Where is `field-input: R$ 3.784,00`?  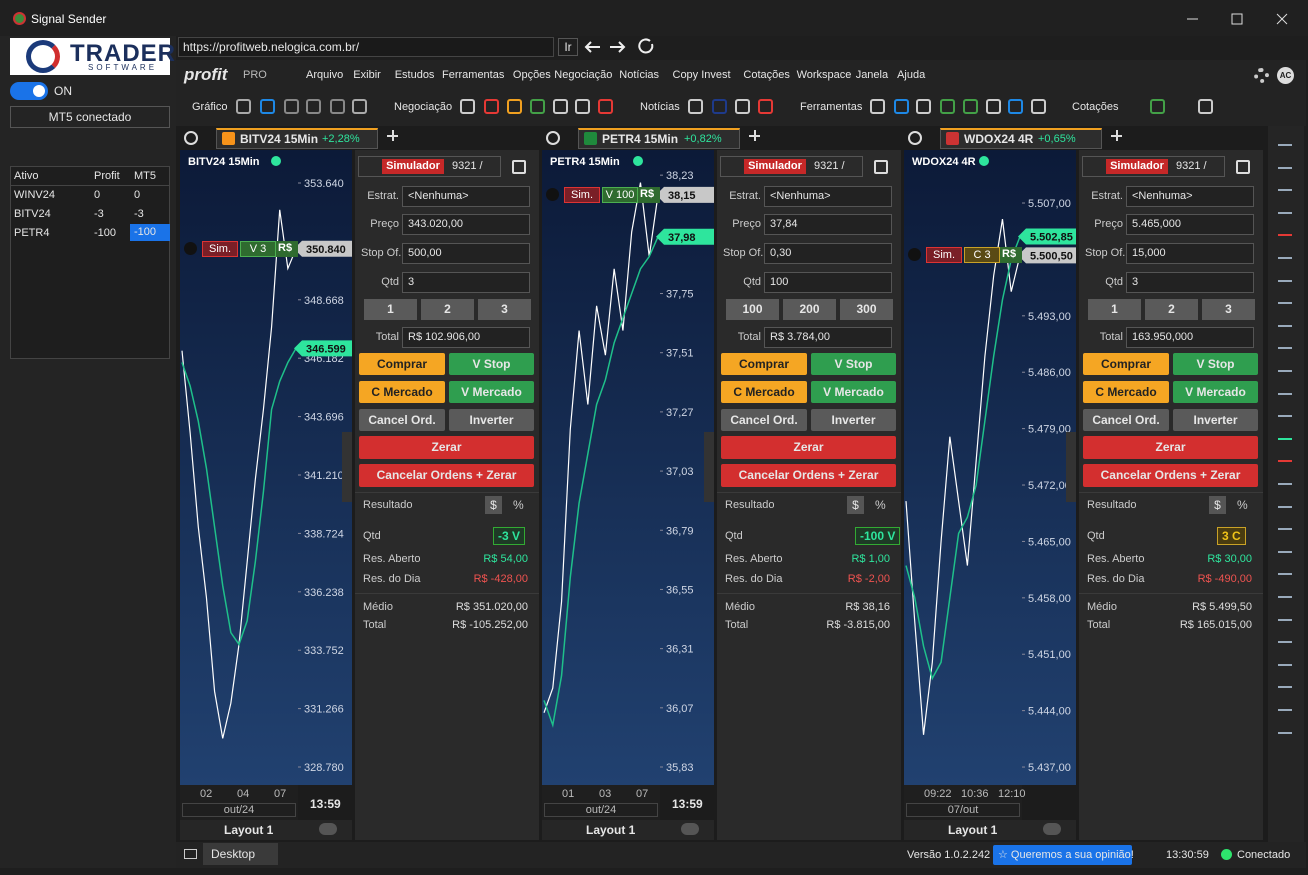 field-input: R$ 3.784,00 is located at coordinates (828, 337).